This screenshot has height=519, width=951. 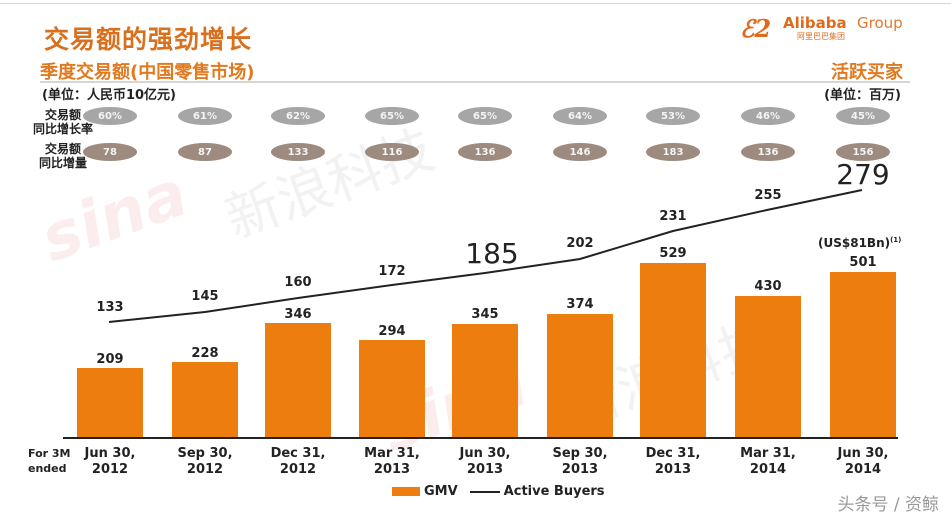 What do you see at coordinates (580, 304) in the screenshot?
I see `gmv-value-label: 374` at bounding box center [580, 304].